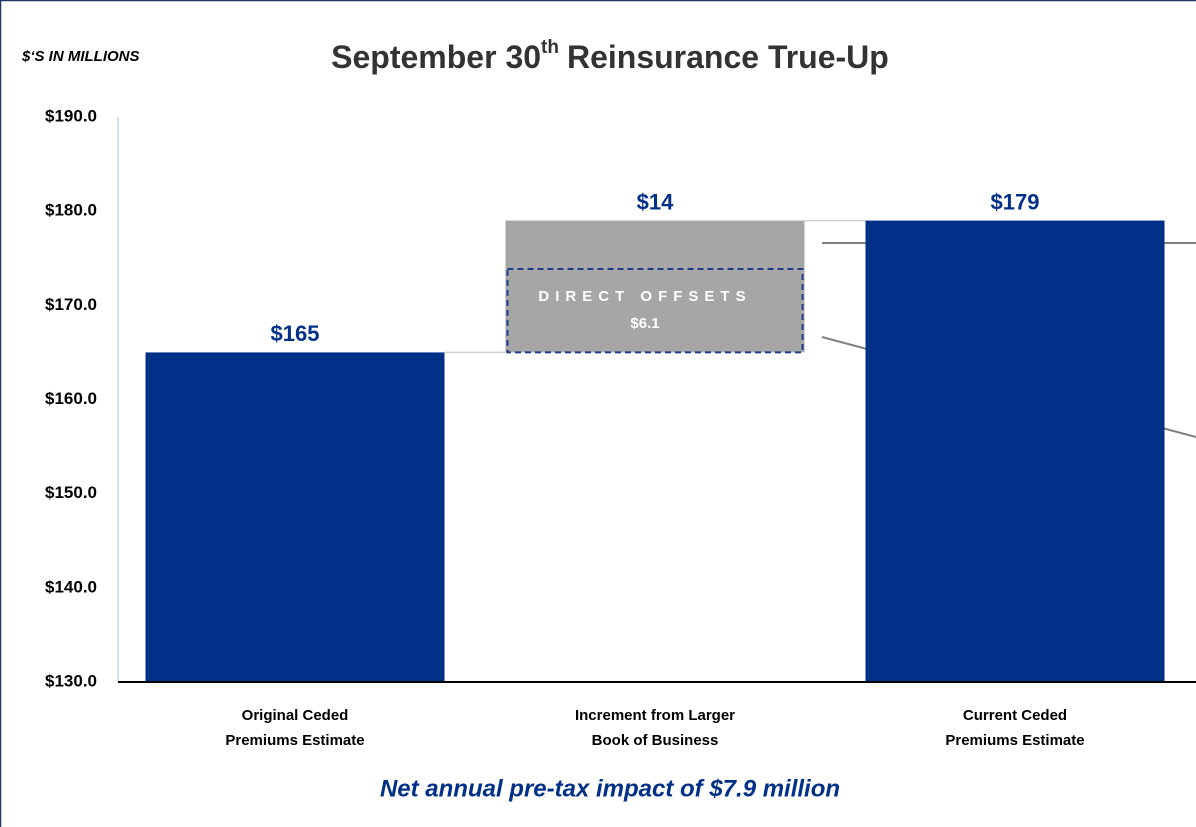 Image resolution: width=1196 pixels, height=827 pixels. Describe the element at coordinates (655, 740) in the screenshot. I see `x-tick-label: Book of Business` at that location.